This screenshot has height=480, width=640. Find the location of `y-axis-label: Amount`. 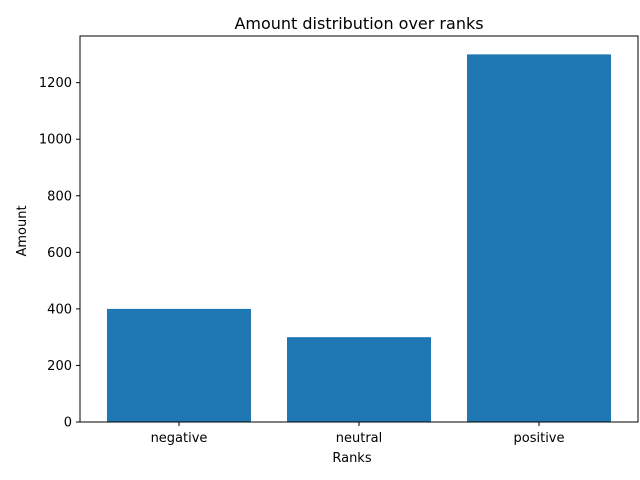

y-axis-label: Amount is located at coordinates (22, 230).